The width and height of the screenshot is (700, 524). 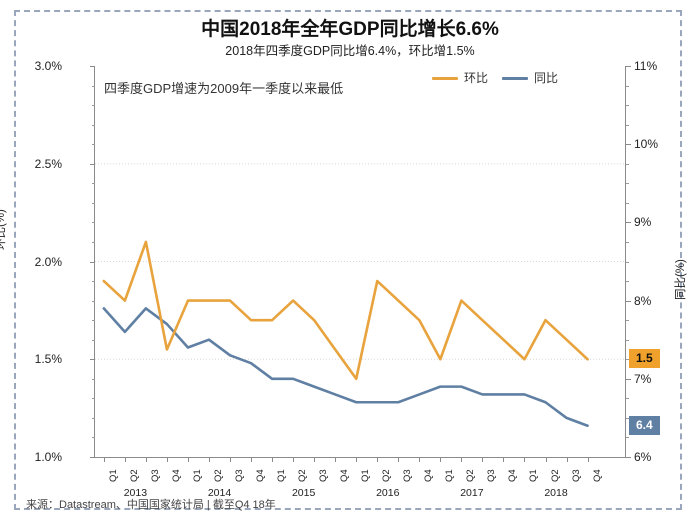 I want to click on y-axis-right-tick-label: 8%, so click(x=643, y=300).